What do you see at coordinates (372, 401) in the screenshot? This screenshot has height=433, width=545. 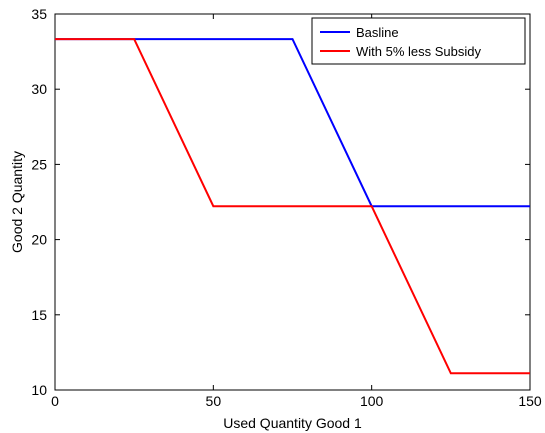 I see `x-tick-label: 100` at bounding box center [372, 401].